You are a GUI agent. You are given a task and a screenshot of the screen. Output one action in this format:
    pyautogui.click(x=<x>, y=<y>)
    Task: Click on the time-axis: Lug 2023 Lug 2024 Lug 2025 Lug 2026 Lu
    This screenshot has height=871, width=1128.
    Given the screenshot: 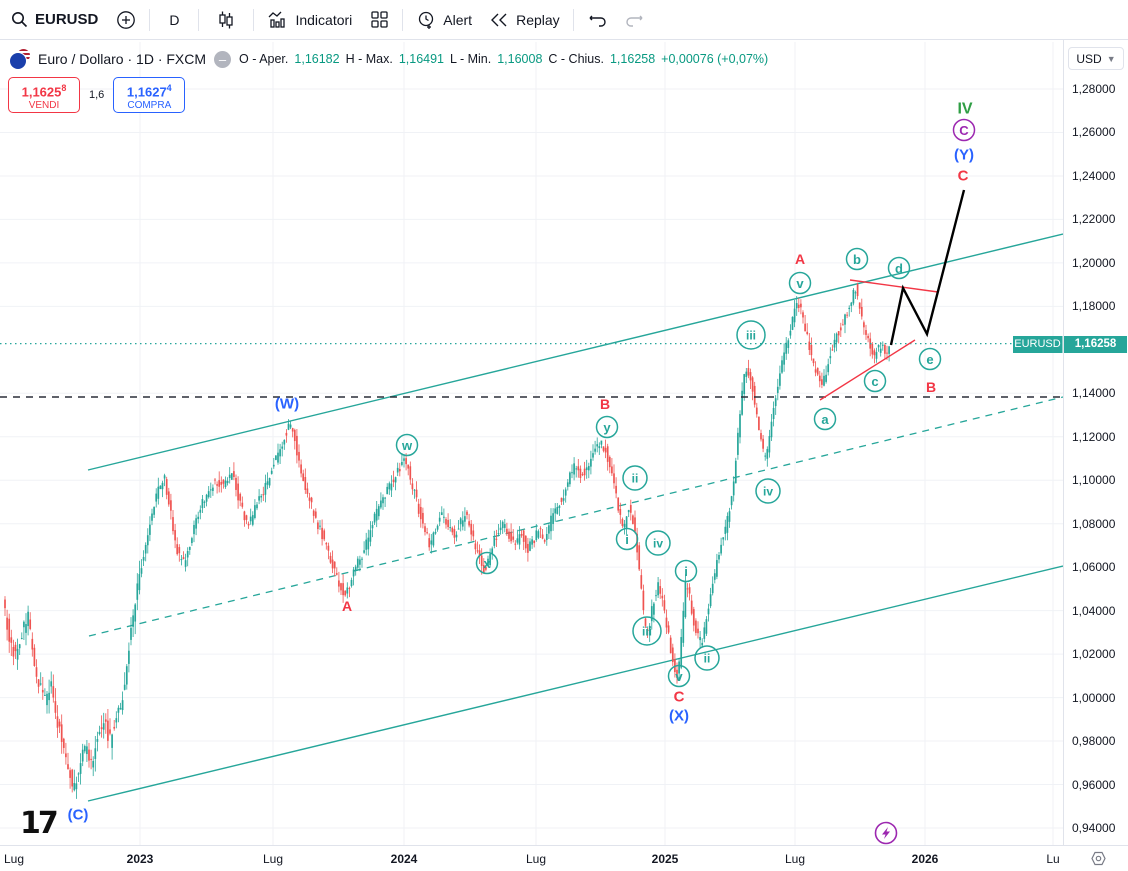 What is the action you would take?
    pyautogui.click(x=564, y=858)
    